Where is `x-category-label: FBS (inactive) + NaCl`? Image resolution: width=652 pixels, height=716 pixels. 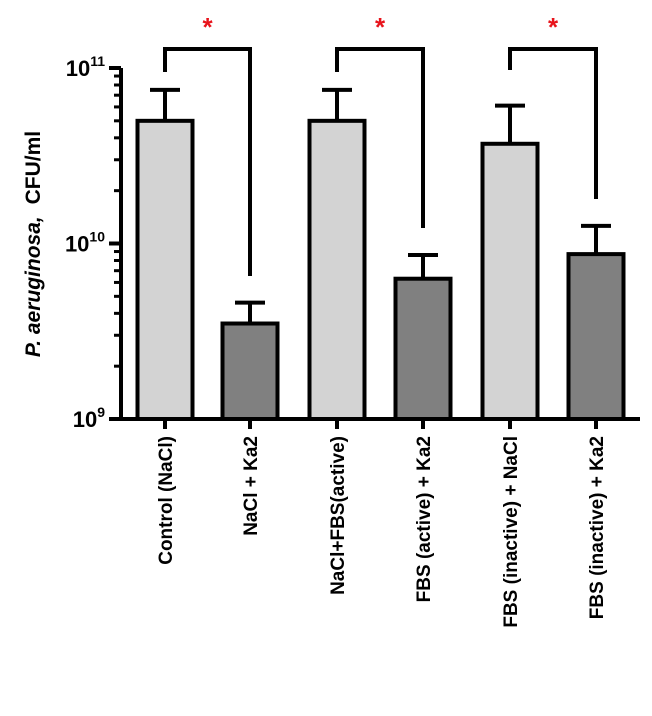
x-category-label: FBS (inactive) + NaCl is located at coordinates (511, 532).